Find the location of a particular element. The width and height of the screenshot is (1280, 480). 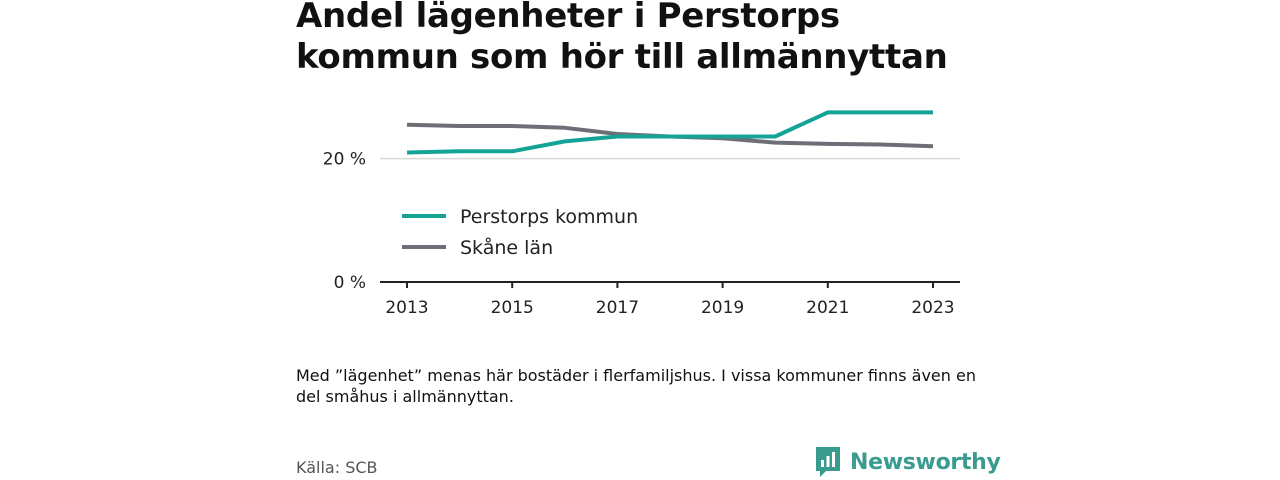

y-tick-label: 0 % is located at coordinates (350, 283).